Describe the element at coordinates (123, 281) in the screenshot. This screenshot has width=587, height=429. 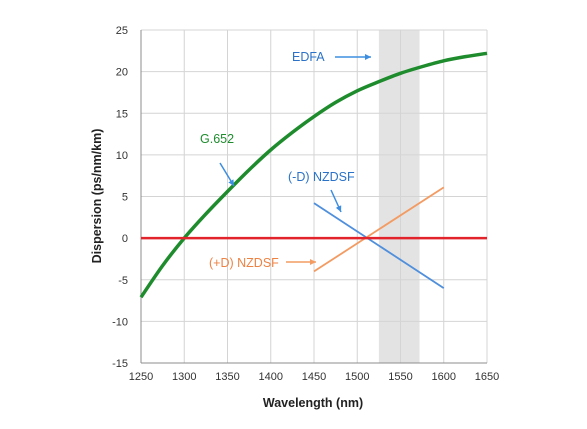
I see `y-tick-label: -5` at that location.